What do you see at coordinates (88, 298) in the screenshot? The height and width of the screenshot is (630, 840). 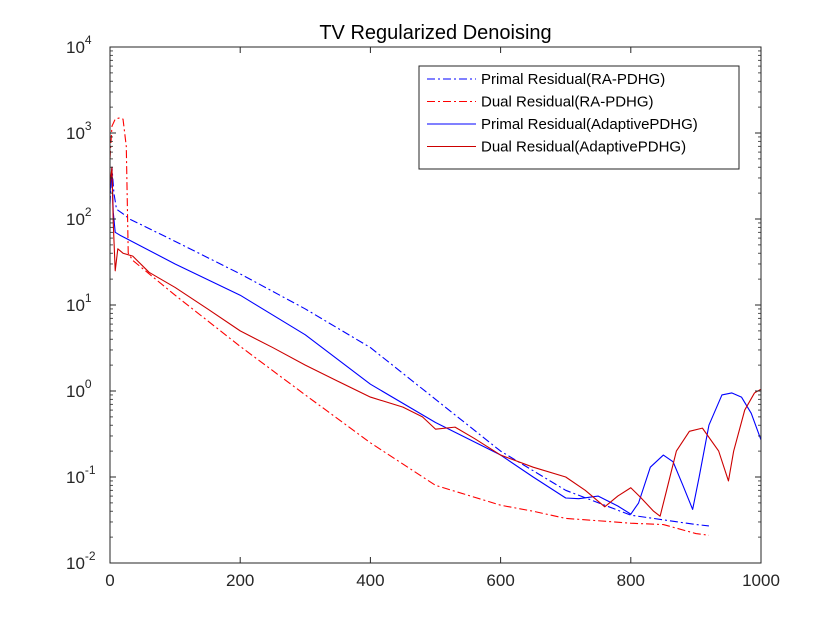 I see `y-tick-exponent: 1` at bounding box center [88, 298].